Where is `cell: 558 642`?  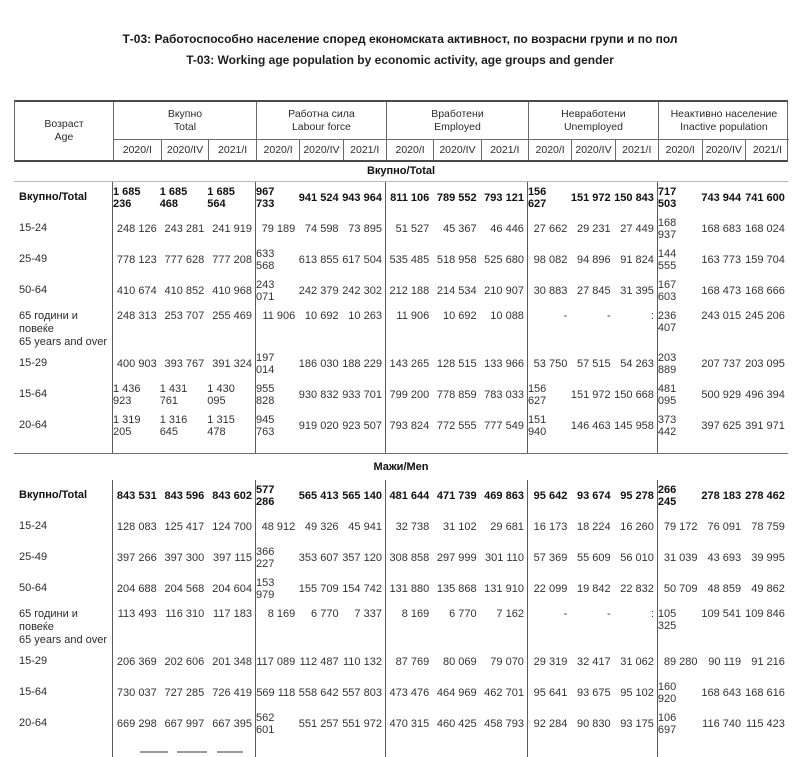 cell: 558 642 is located at coordinates (318, 692).